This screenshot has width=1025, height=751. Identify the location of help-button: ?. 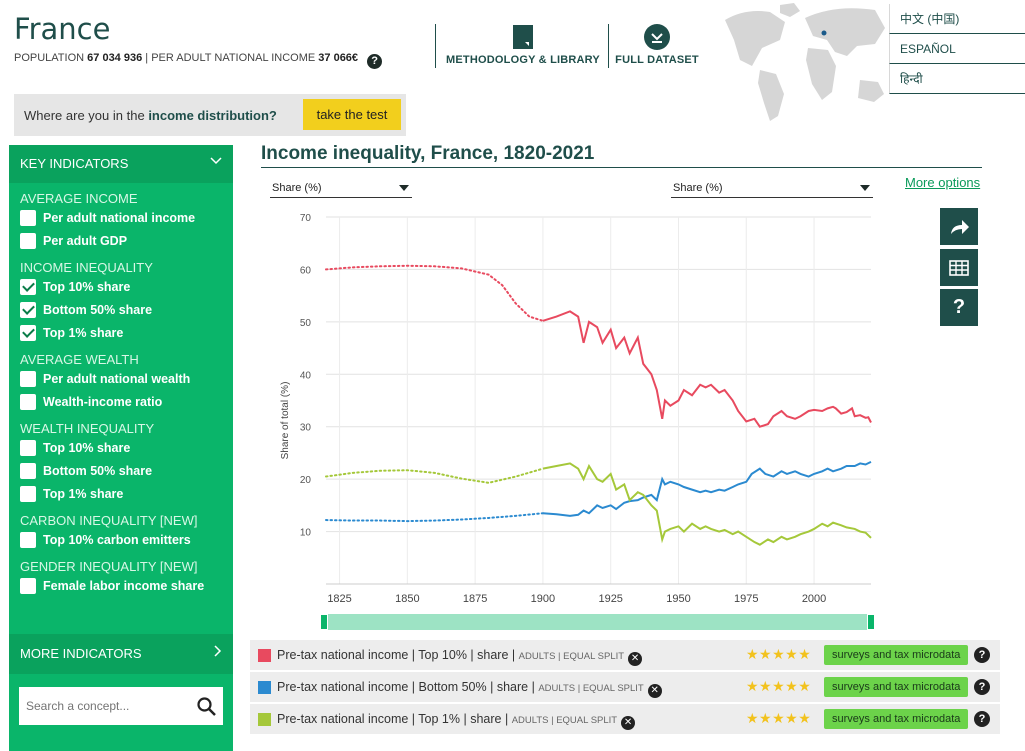
(959, 307).